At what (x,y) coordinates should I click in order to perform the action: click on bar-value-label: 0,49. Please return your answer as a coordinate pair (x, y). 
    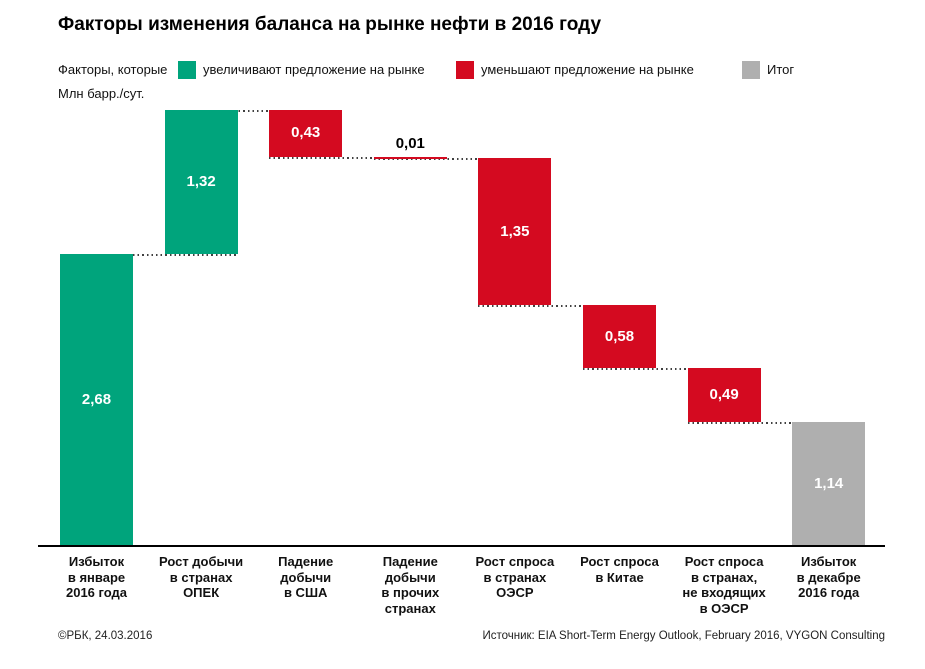
    Looking at the image, I should click on (724, 395).